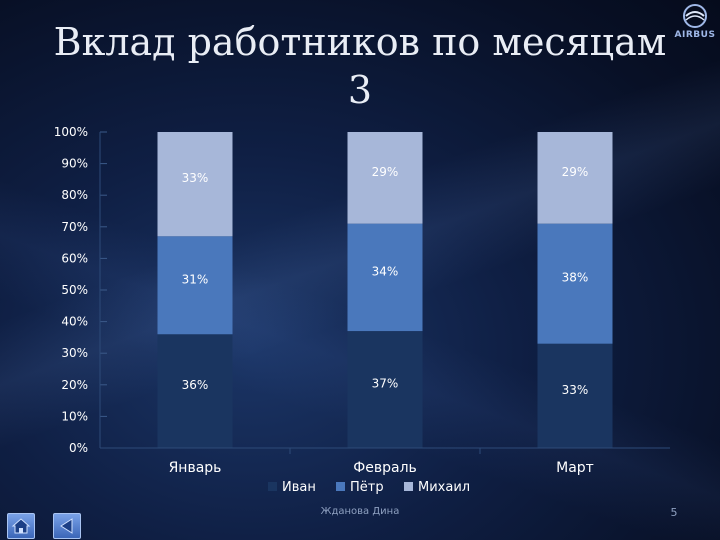 The image size is (720, 540). I want to click on y-tick-label: 30%, so click(74, 353).